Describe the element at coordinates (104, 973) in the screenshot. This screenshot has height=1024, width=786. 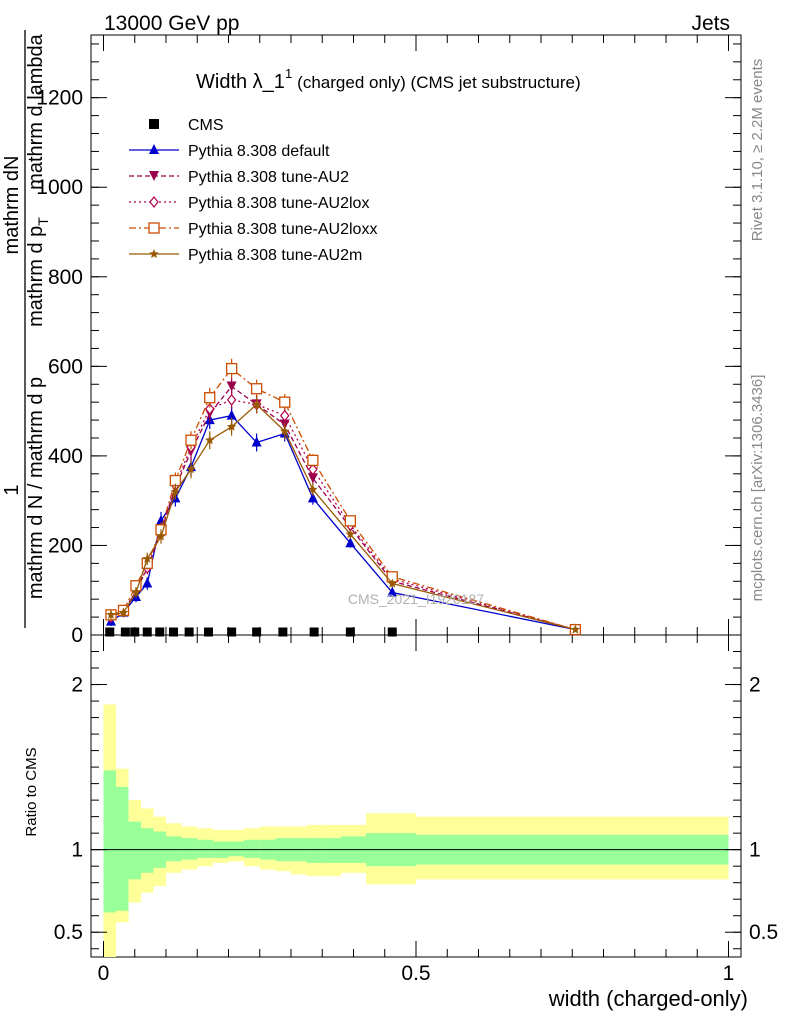
I see `x-tick-label: 0` at that location.